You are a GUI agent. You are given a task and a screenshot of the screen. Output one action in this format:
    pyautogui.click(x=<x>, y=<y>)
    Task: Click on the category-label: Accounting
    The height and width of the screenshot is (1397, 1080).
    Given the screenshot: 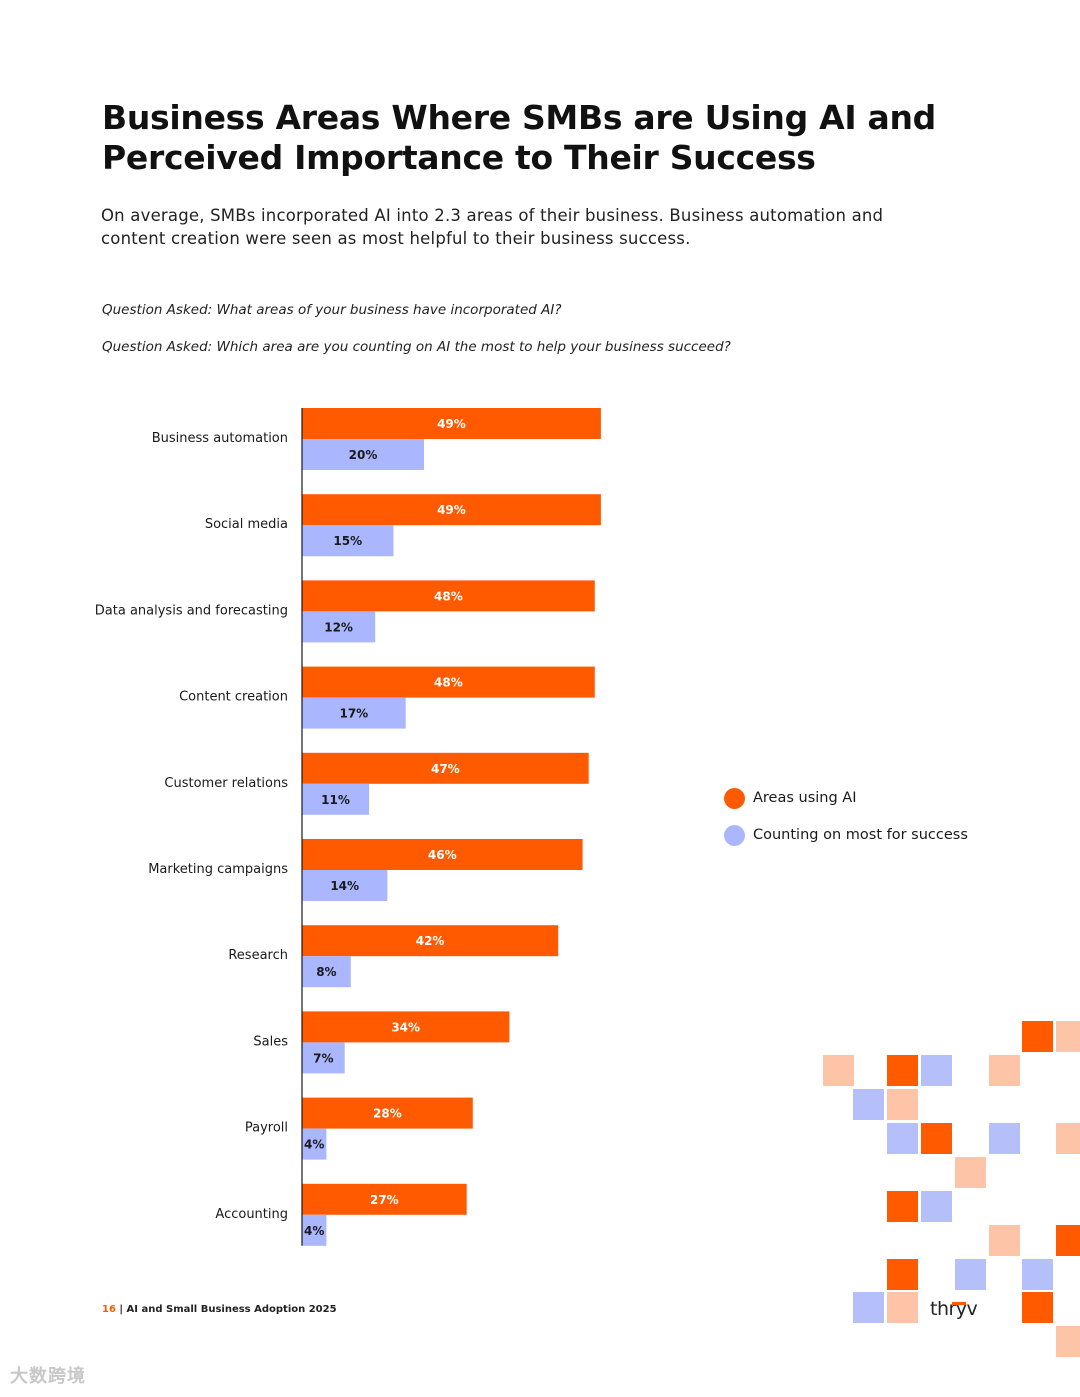 What is the action you would take?
    pyautogui.click(x=251, y=1214)
    